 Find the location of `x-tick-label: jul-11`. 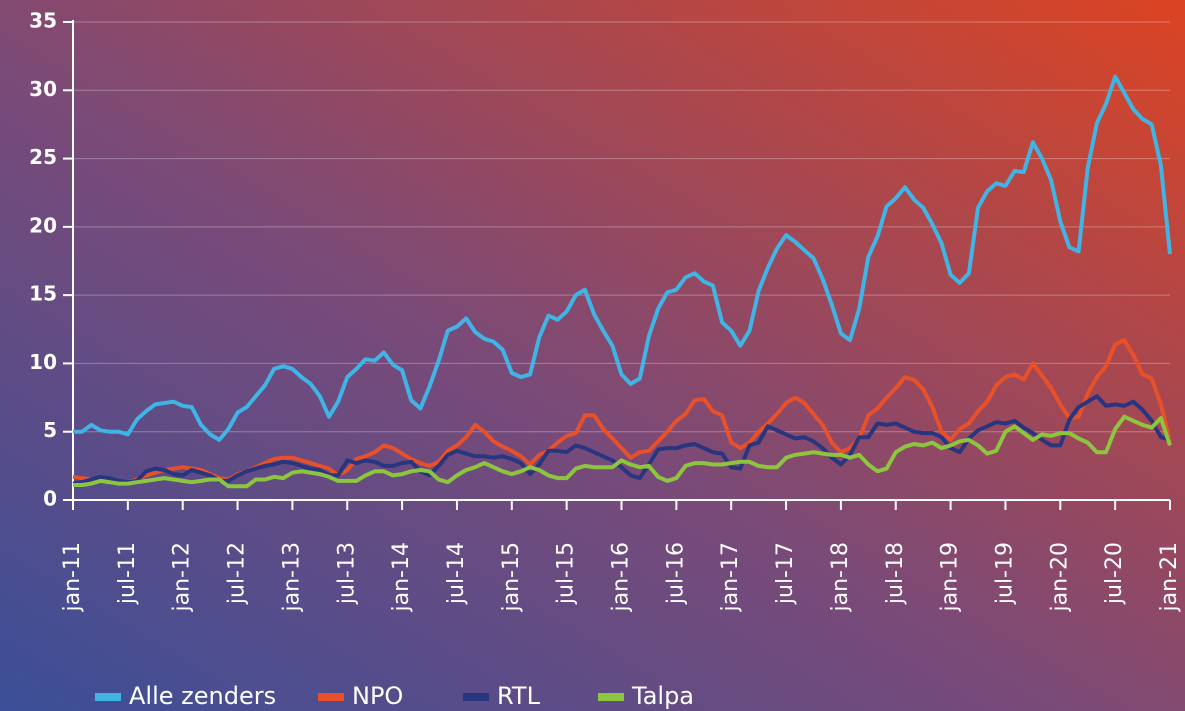

x-tick-label: jul-11 is located at coordinates (127, 573).